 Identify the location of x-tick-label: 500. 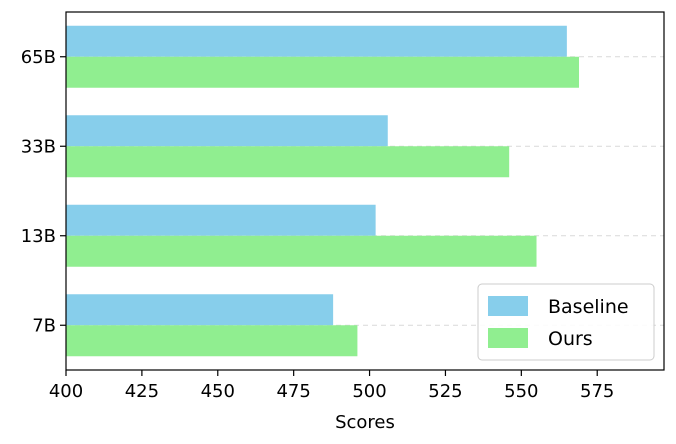
(369, 391).